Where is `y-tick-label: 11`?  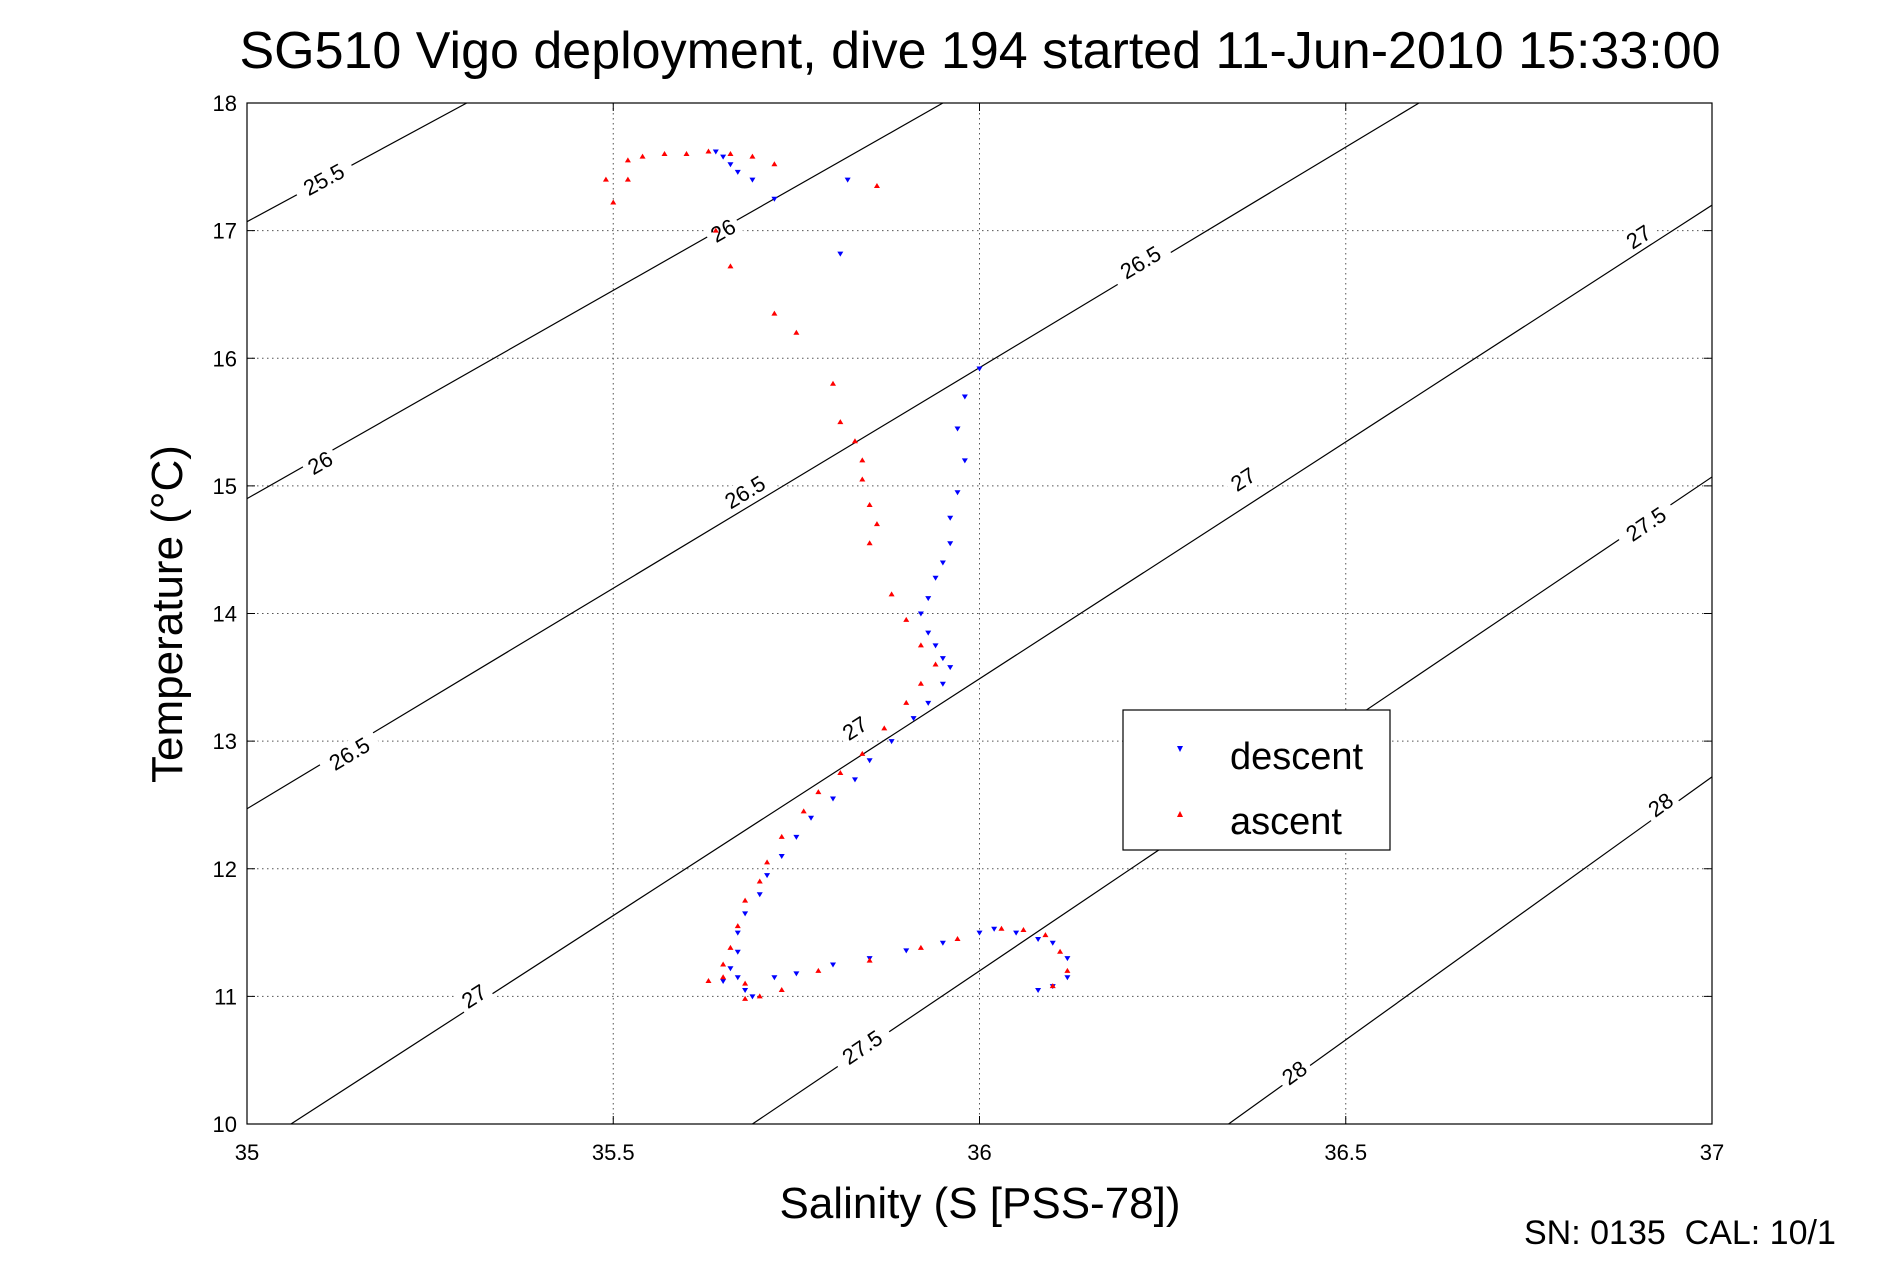 y-tick-label: 11 is located at coordinates (225, 996).